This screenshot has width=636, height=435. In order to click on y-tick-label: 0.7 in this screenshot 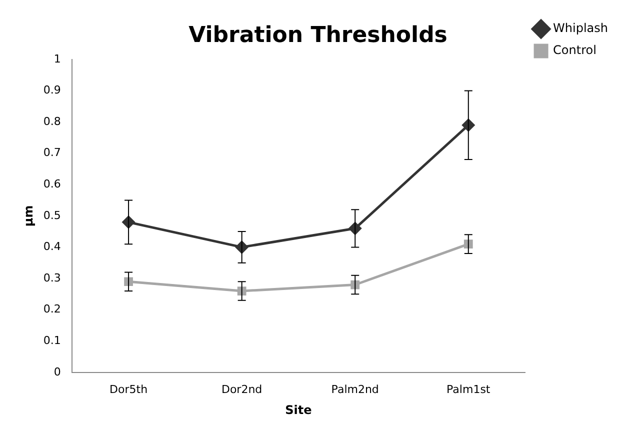, I will do `click(52, 153)`.